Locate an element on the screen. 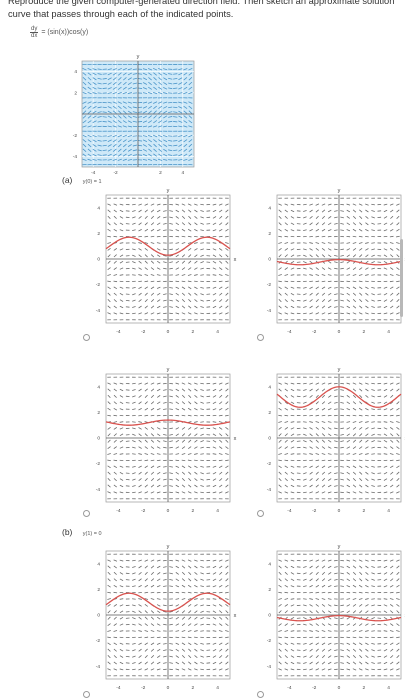  x-tick-label: -2 is located at coordinates (143, 688).